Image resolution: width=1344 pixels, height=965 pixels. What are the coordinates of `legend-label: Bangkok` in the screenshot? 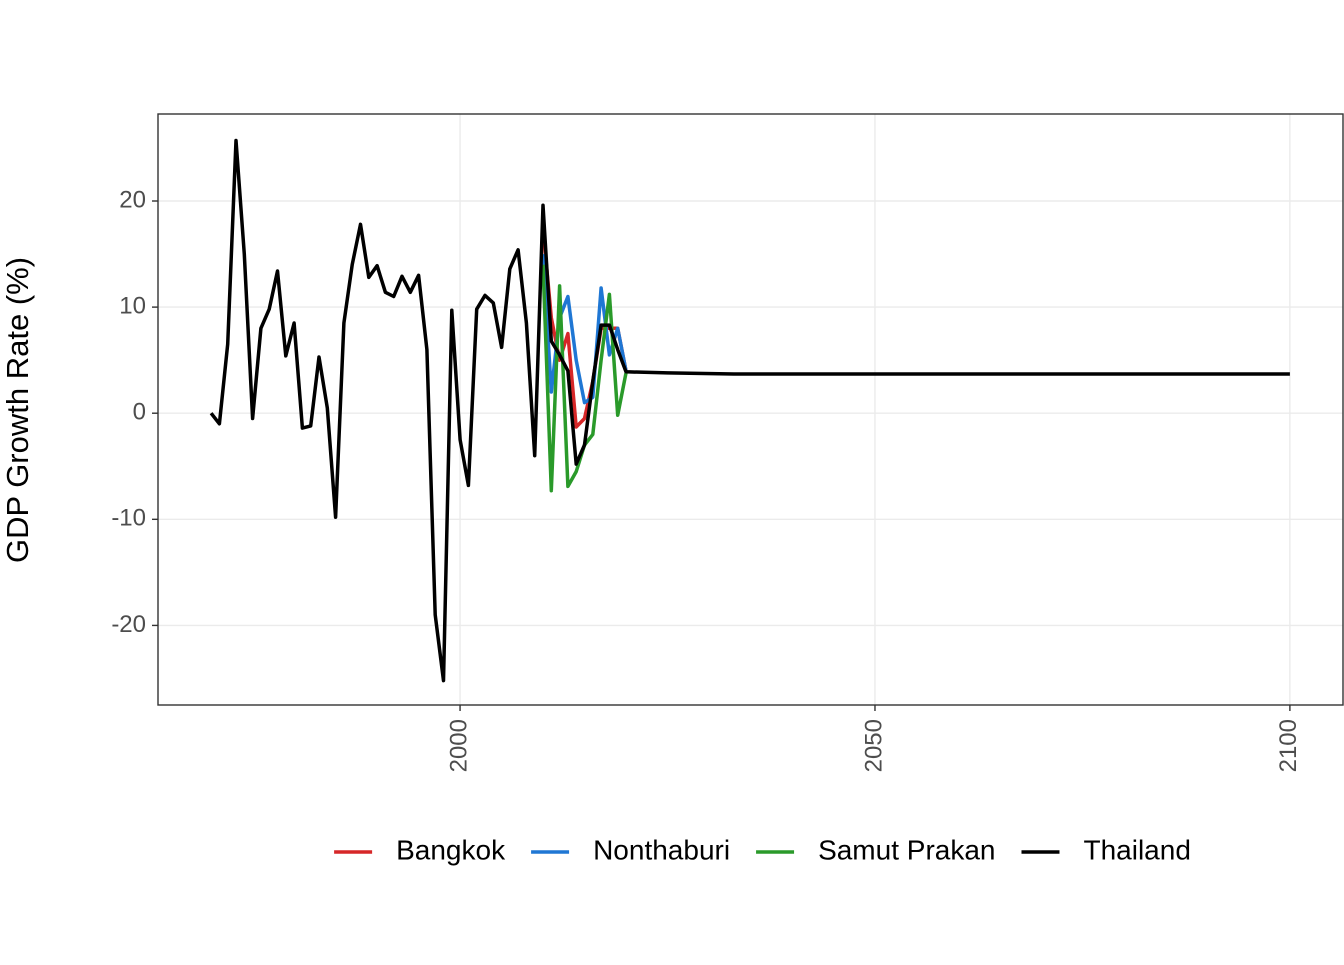 It's located at (451, 849).